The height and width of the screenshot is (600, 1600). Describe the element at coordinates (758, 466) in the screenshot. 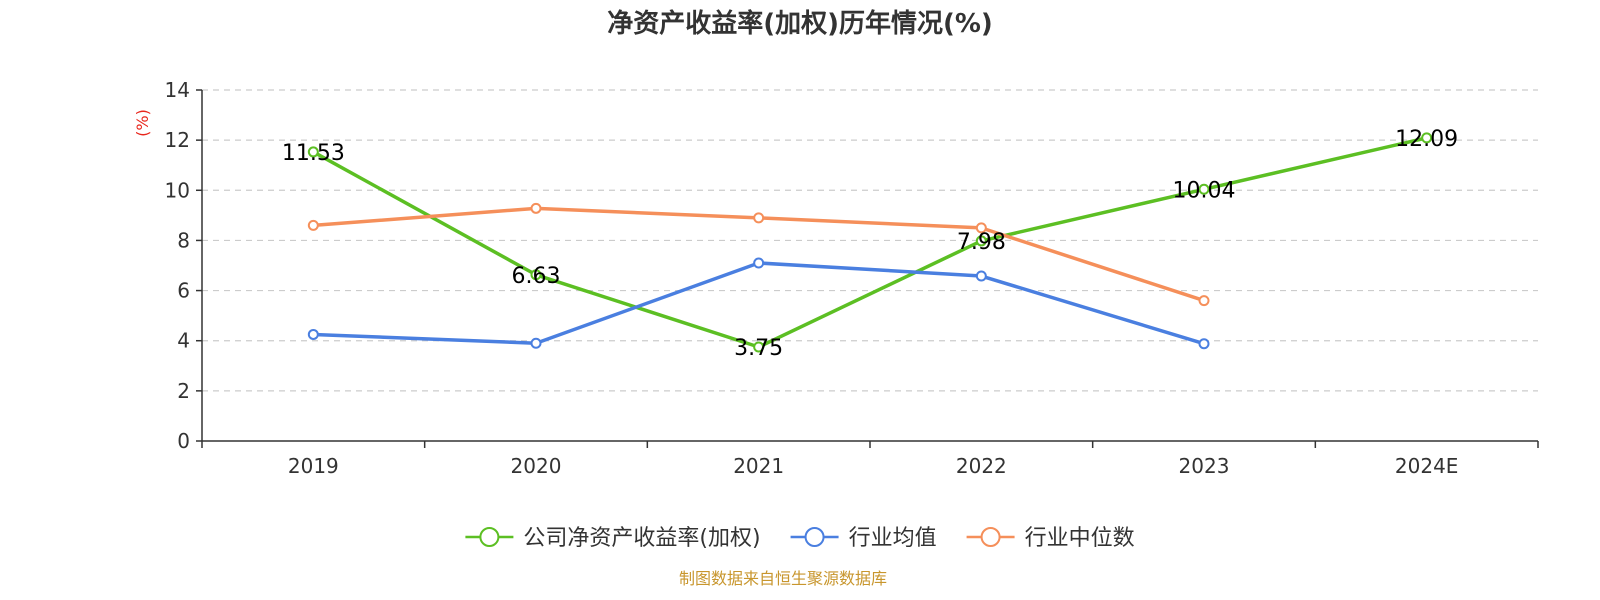

I see `x-tick-label: 2021` at that location.